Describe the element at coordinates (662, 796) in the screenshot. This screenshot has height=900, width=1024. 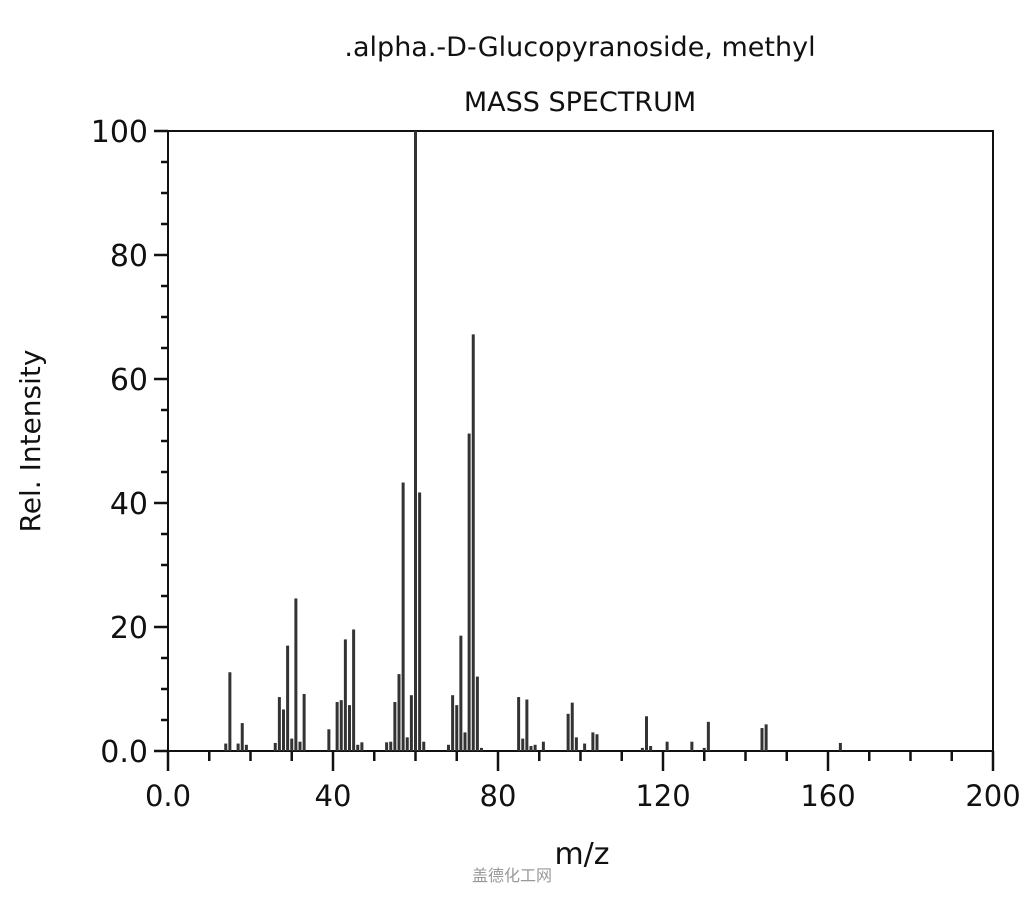
I see `x-tick-label: 120` at that location.